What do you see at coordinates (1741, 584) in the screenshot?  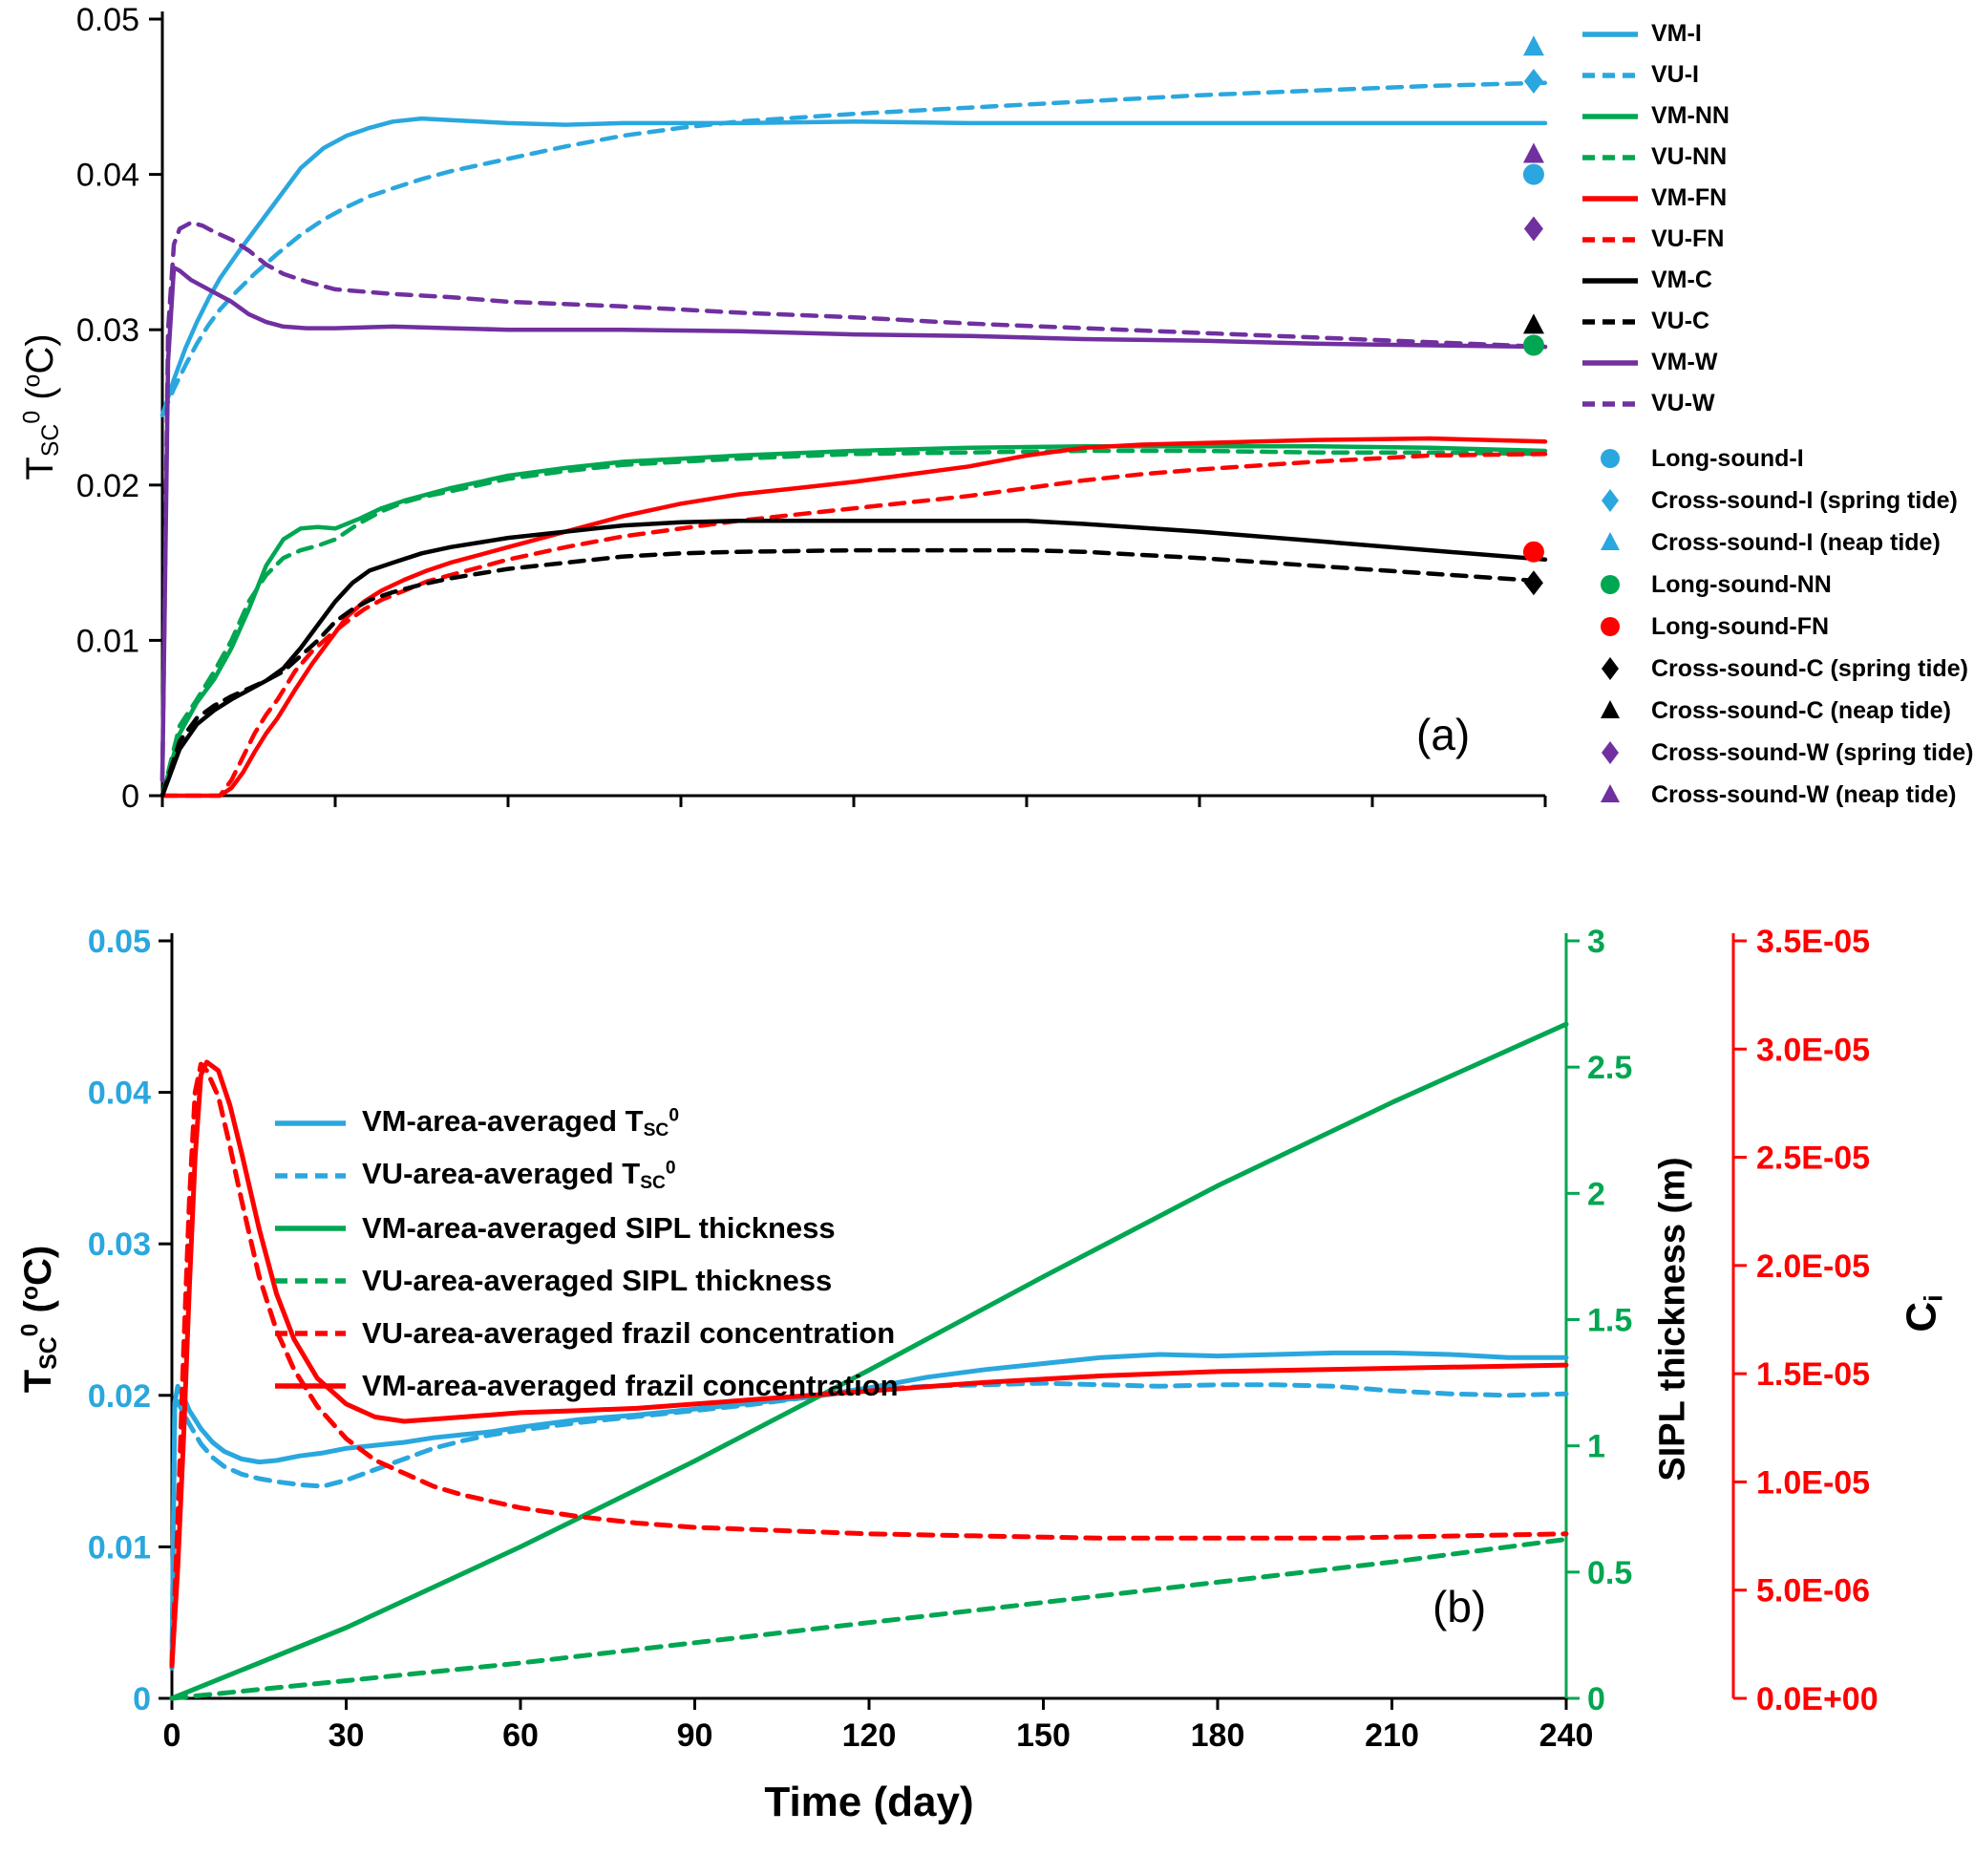 I see `legend-a-item-long-sound-nn-label: Long-sound-NN` at bounding box center [1741, 584].